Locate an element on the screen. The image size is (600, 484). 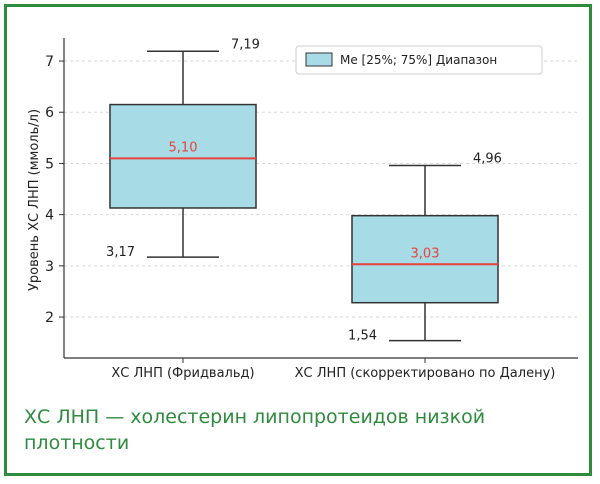
legend-swatch is located at coordinates (319, 59).